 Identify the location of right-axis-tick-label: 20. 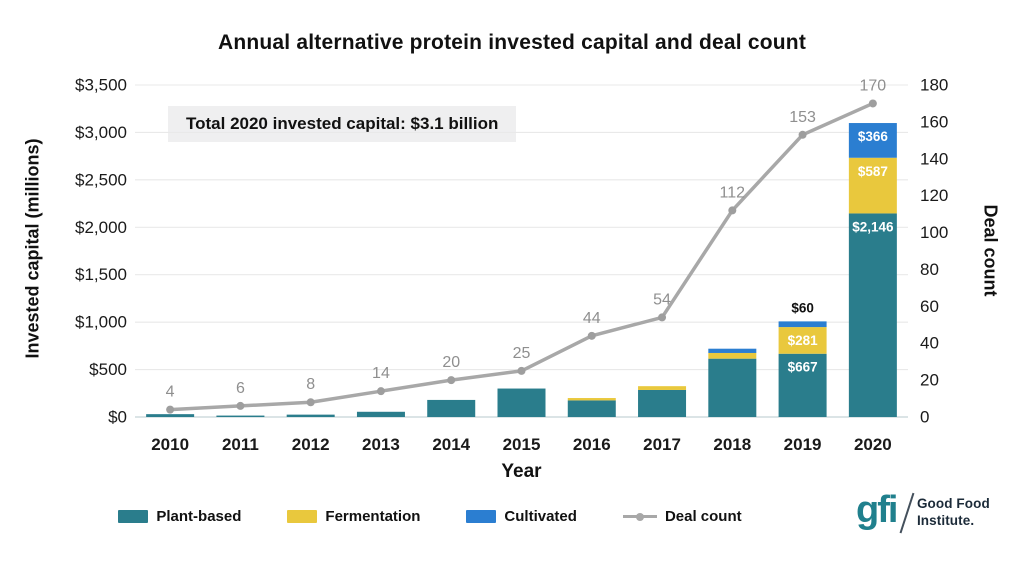
(929, 380).